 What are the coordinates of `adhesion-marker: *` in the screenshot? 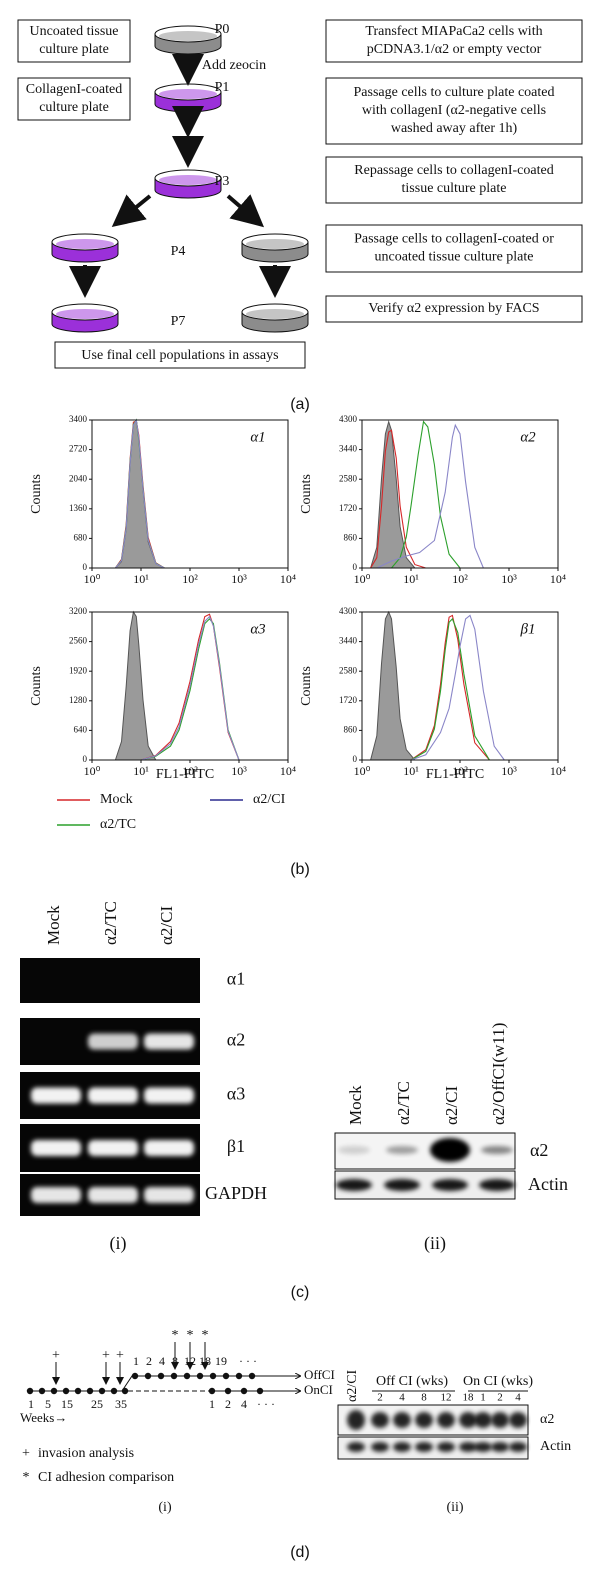 It's located at (190, 1335).